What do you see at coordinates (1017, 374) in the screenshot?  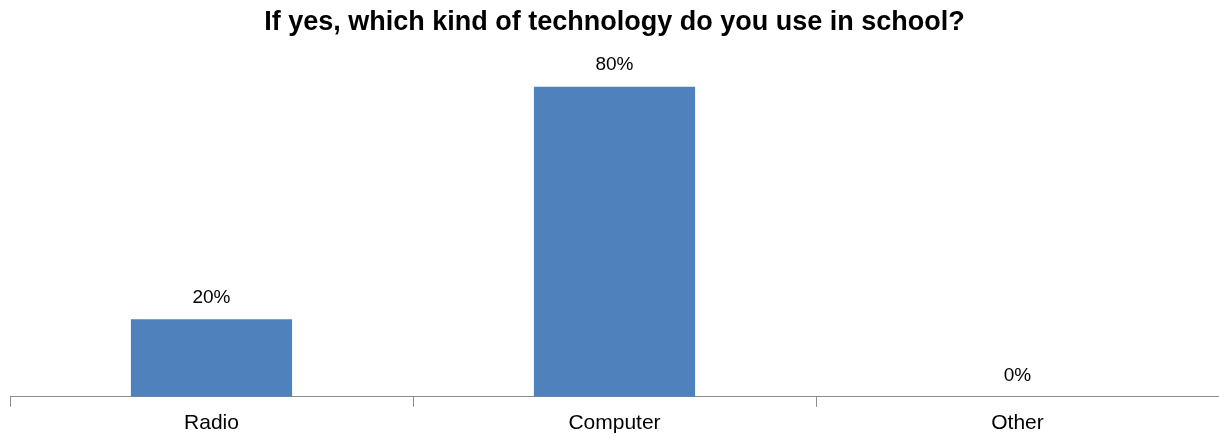 I see `data-label: 0%` at bounding box center [1017, 374].